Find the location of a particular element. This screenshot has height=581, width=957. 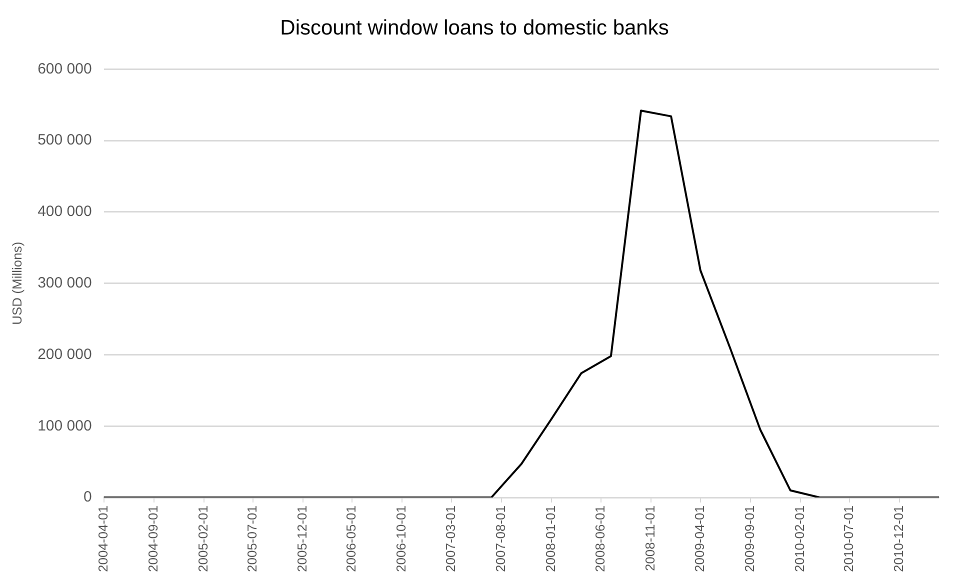

x-tick-label: 2009-09-01 is located at coordinates (750, 539).